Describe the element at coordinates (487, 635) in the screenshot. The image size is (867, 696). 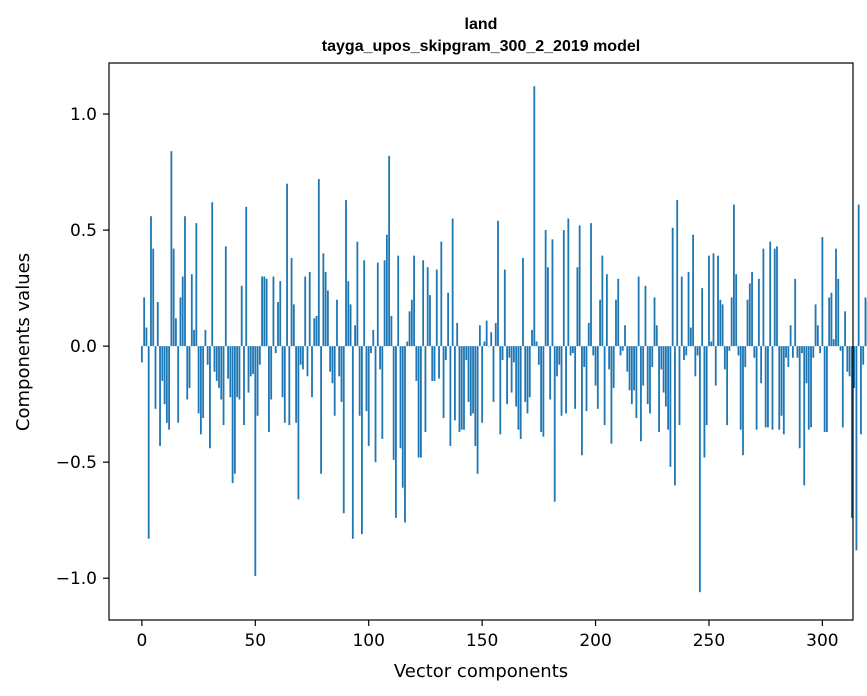
I see `x-axis-ticks: 0 50 100 150 200 250 300` at that location.